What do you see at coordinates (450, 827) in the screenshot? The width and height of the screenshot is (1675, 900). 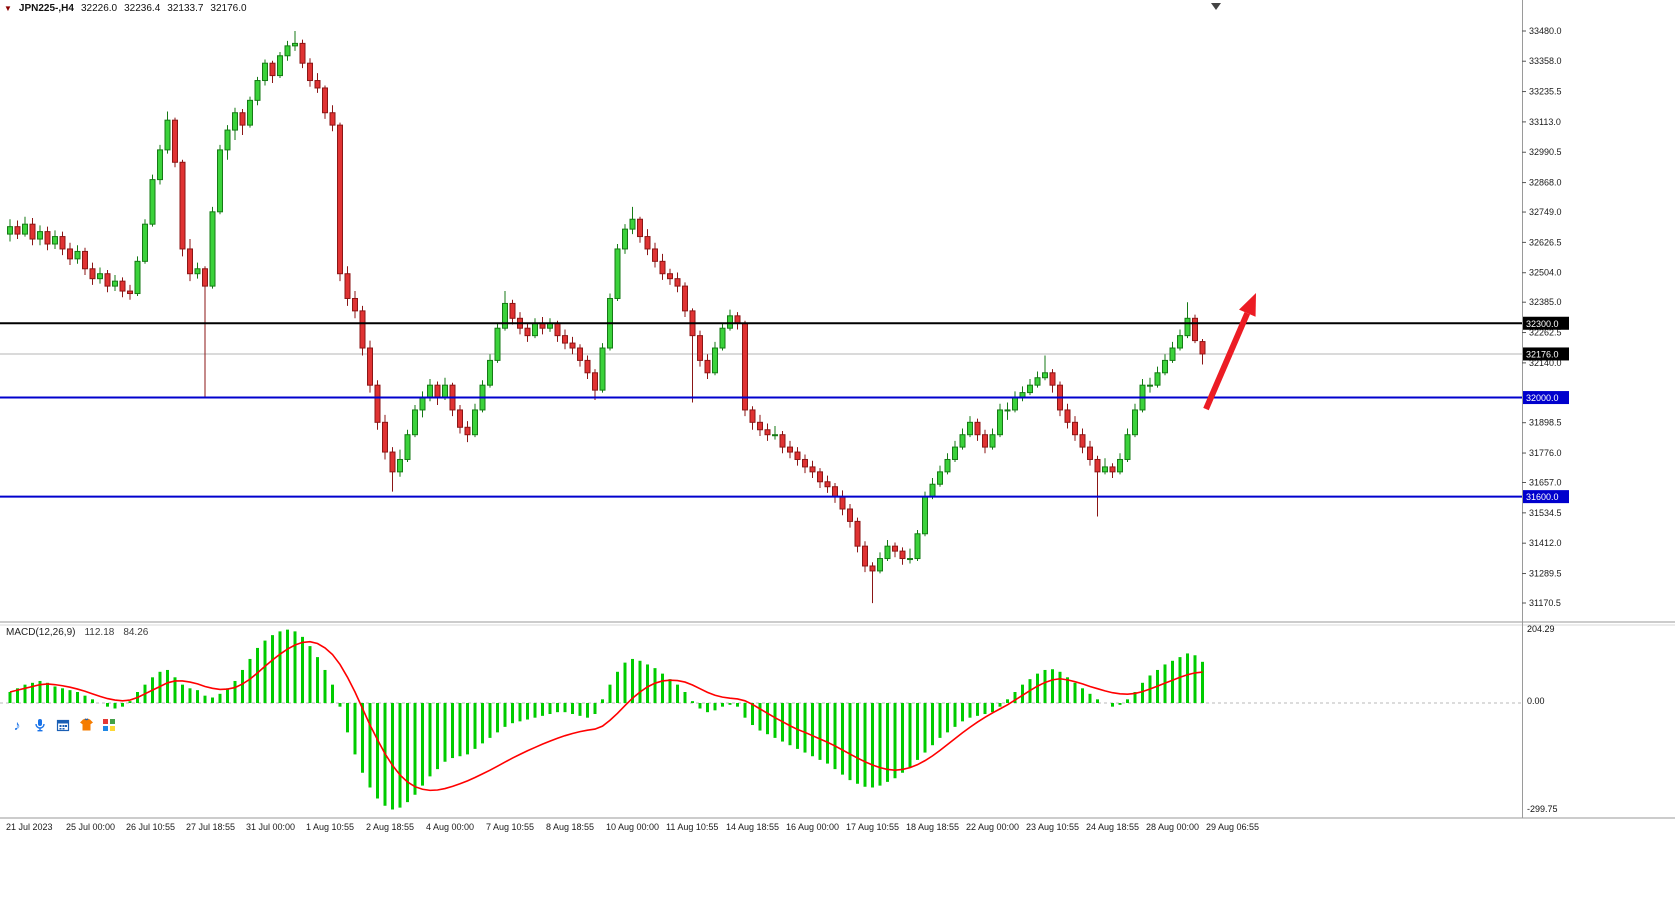 I see `time-axis-label: 4 Aug 00:00` at bounding box center [450, 827].